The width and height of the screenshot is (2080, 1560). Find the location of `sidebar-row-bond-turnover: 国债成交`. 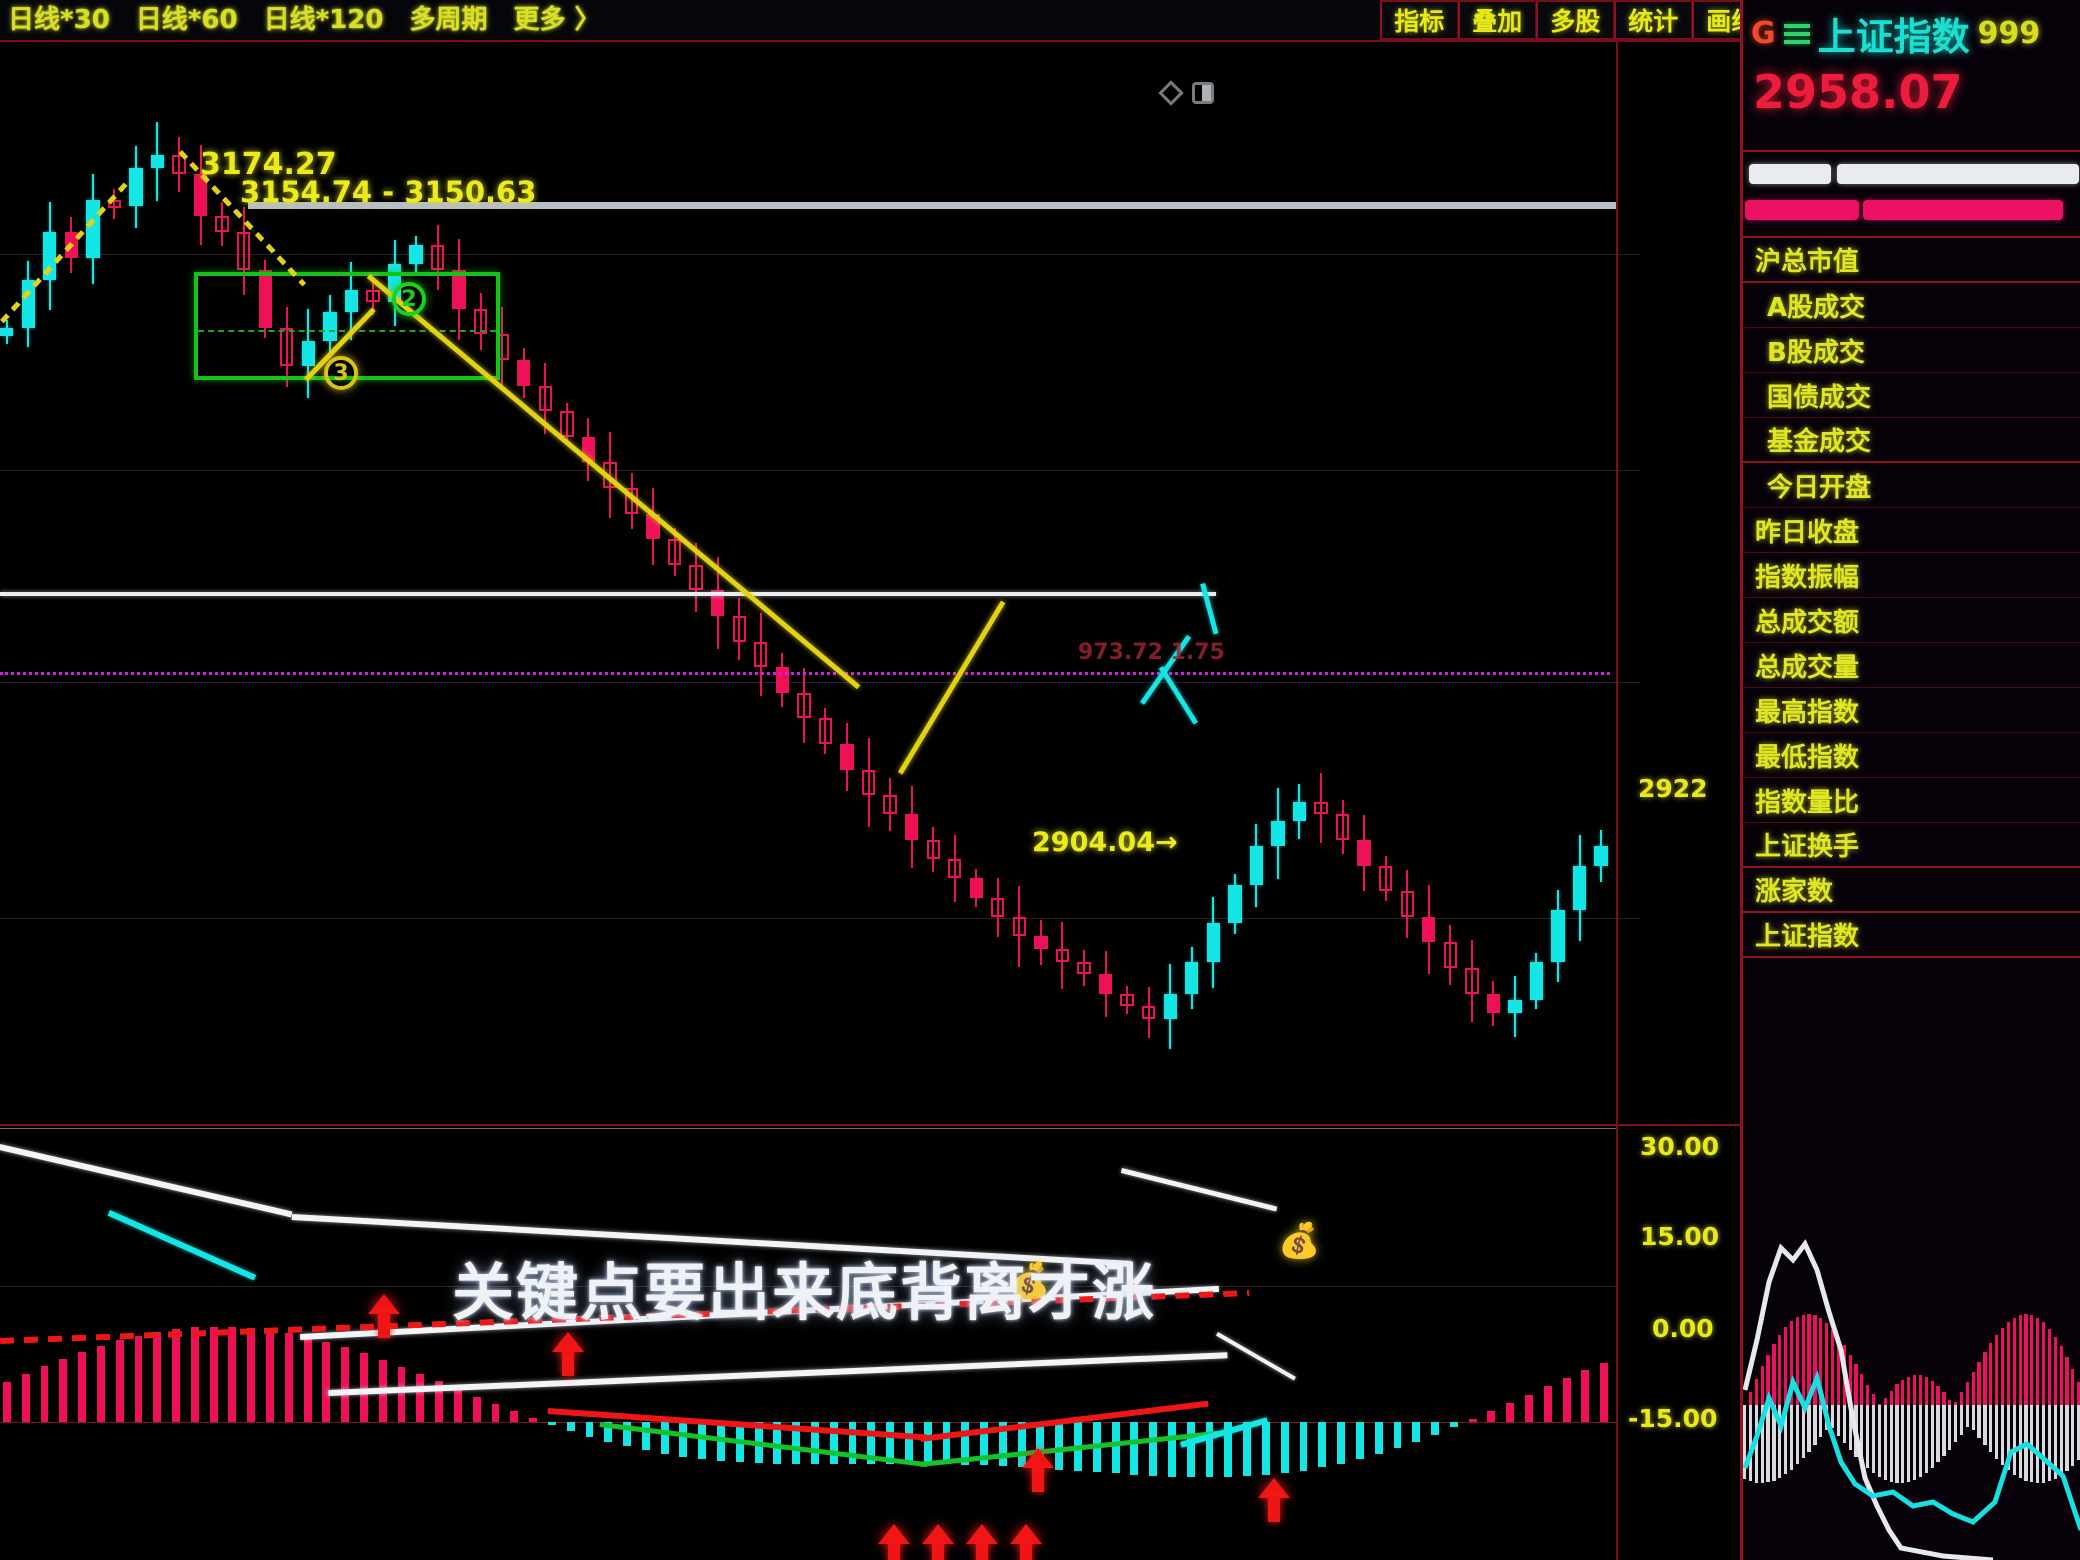

sidebar-row-bond-turnover: 国债成交 is located at coordinates (1911, 395).